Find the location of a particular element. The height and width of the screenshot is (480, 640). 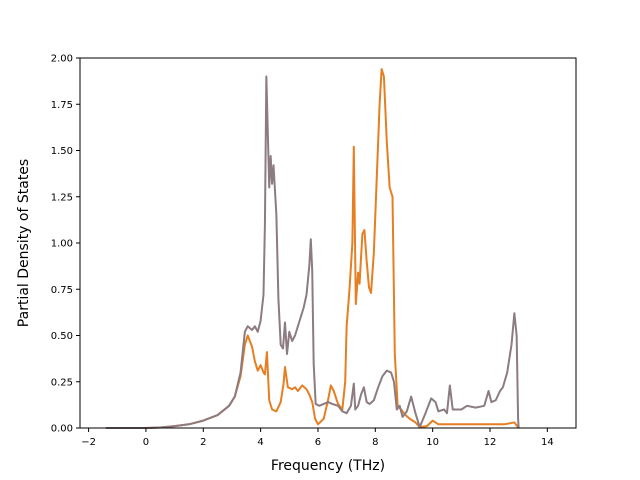

x-tick-label: 10 is located at coordinates (432, 442).